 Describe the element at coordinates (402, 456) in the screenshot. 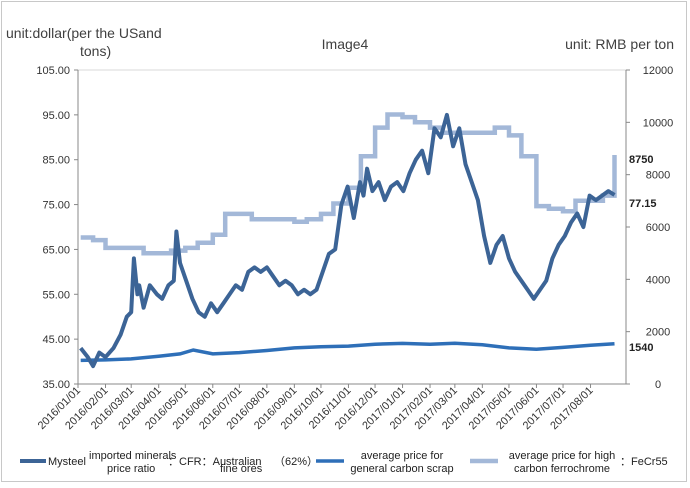

I see `legend-label-carbon-scrap-a: average price for` at that location.